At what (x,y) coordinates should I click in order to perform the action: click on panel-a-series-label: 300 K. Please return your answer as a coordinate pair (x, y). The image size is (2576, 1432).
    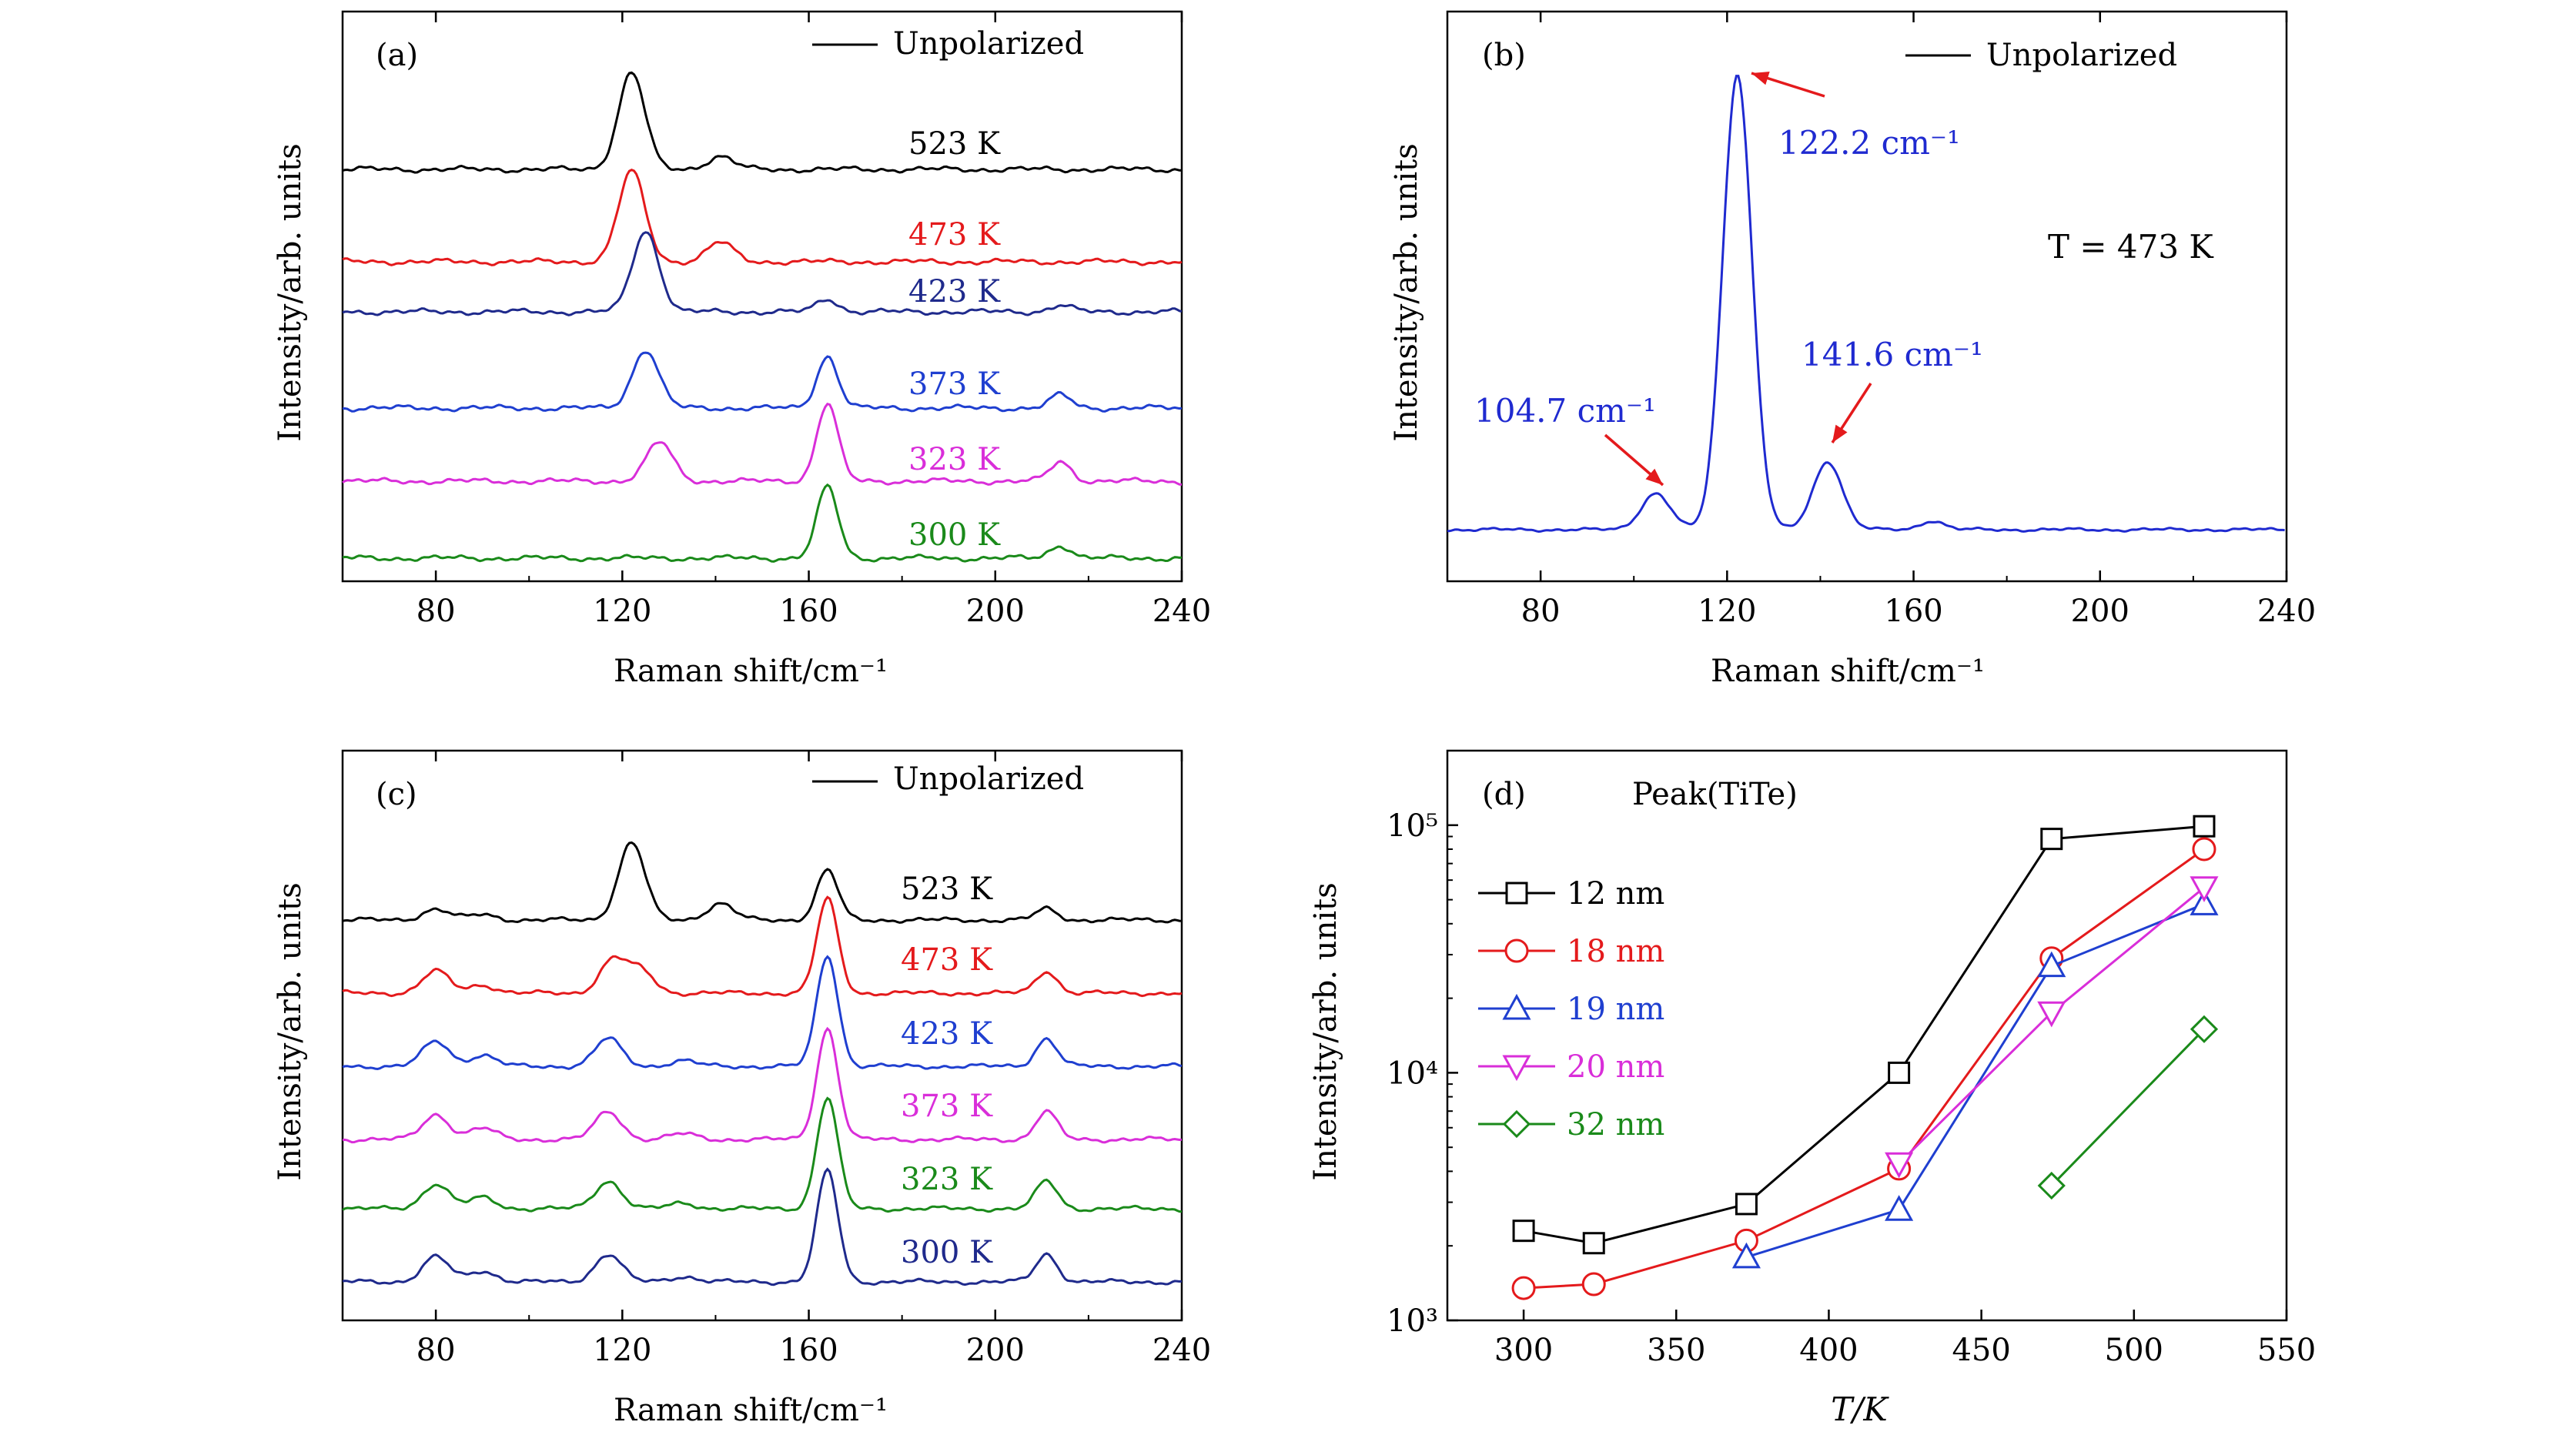
    Looking at the image, I should click on (954, 535).